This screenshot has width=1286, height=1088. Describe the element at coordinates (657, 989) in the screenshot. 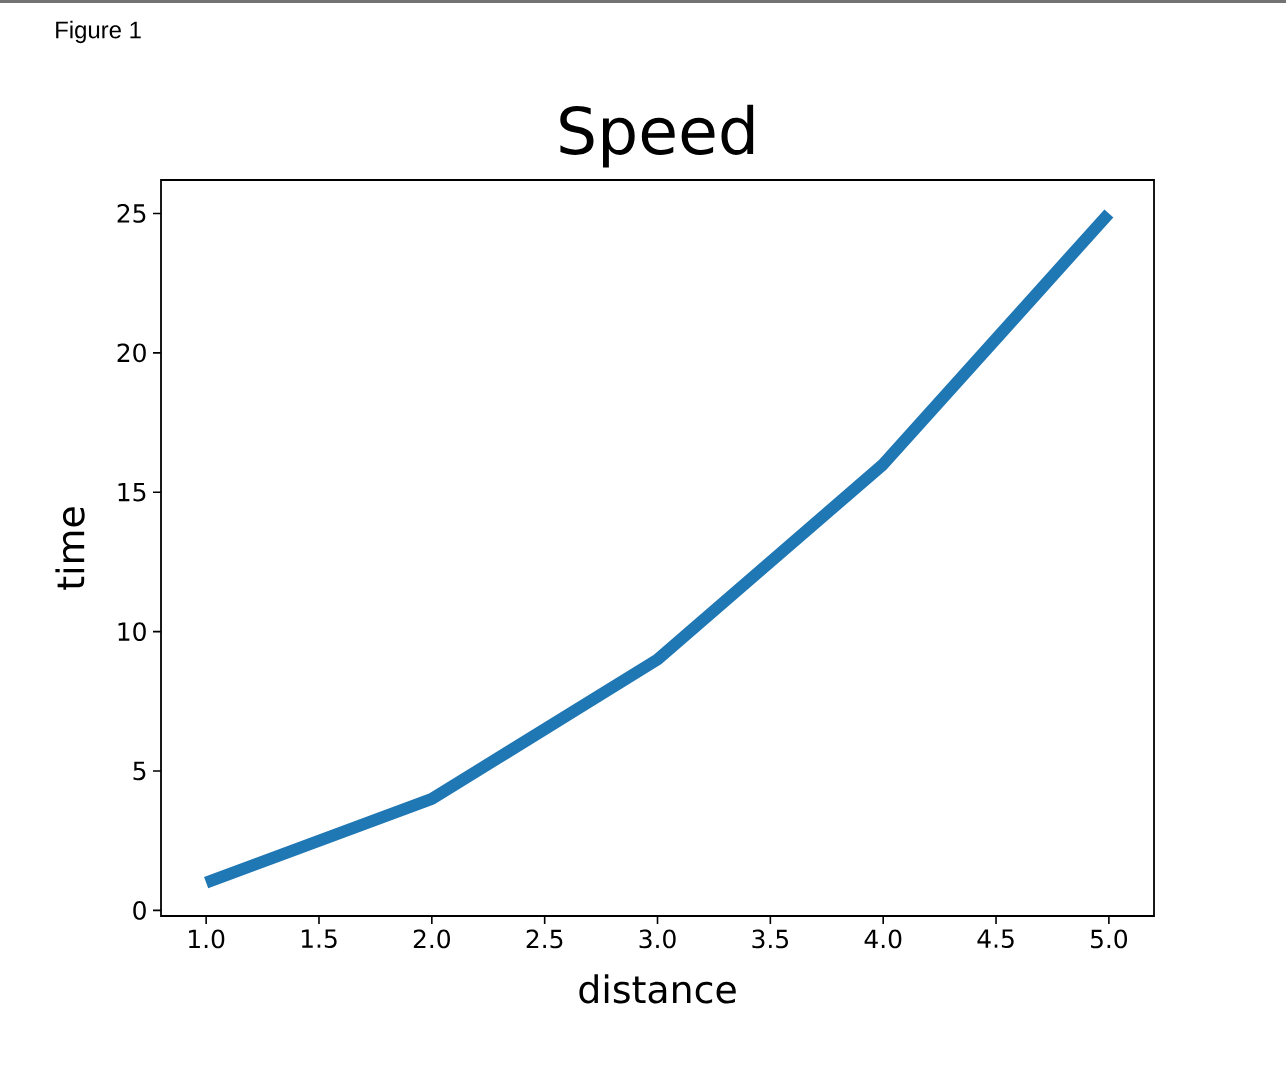

I see `x-axis-title: distance` at that location.